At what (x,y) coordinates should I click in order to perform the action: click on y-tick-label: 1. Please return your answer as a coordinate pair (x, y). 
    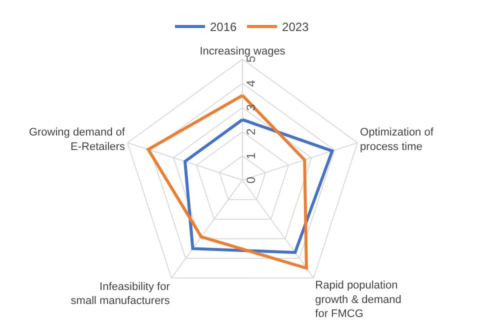
    Looking at the image, I should click on (251, 156).